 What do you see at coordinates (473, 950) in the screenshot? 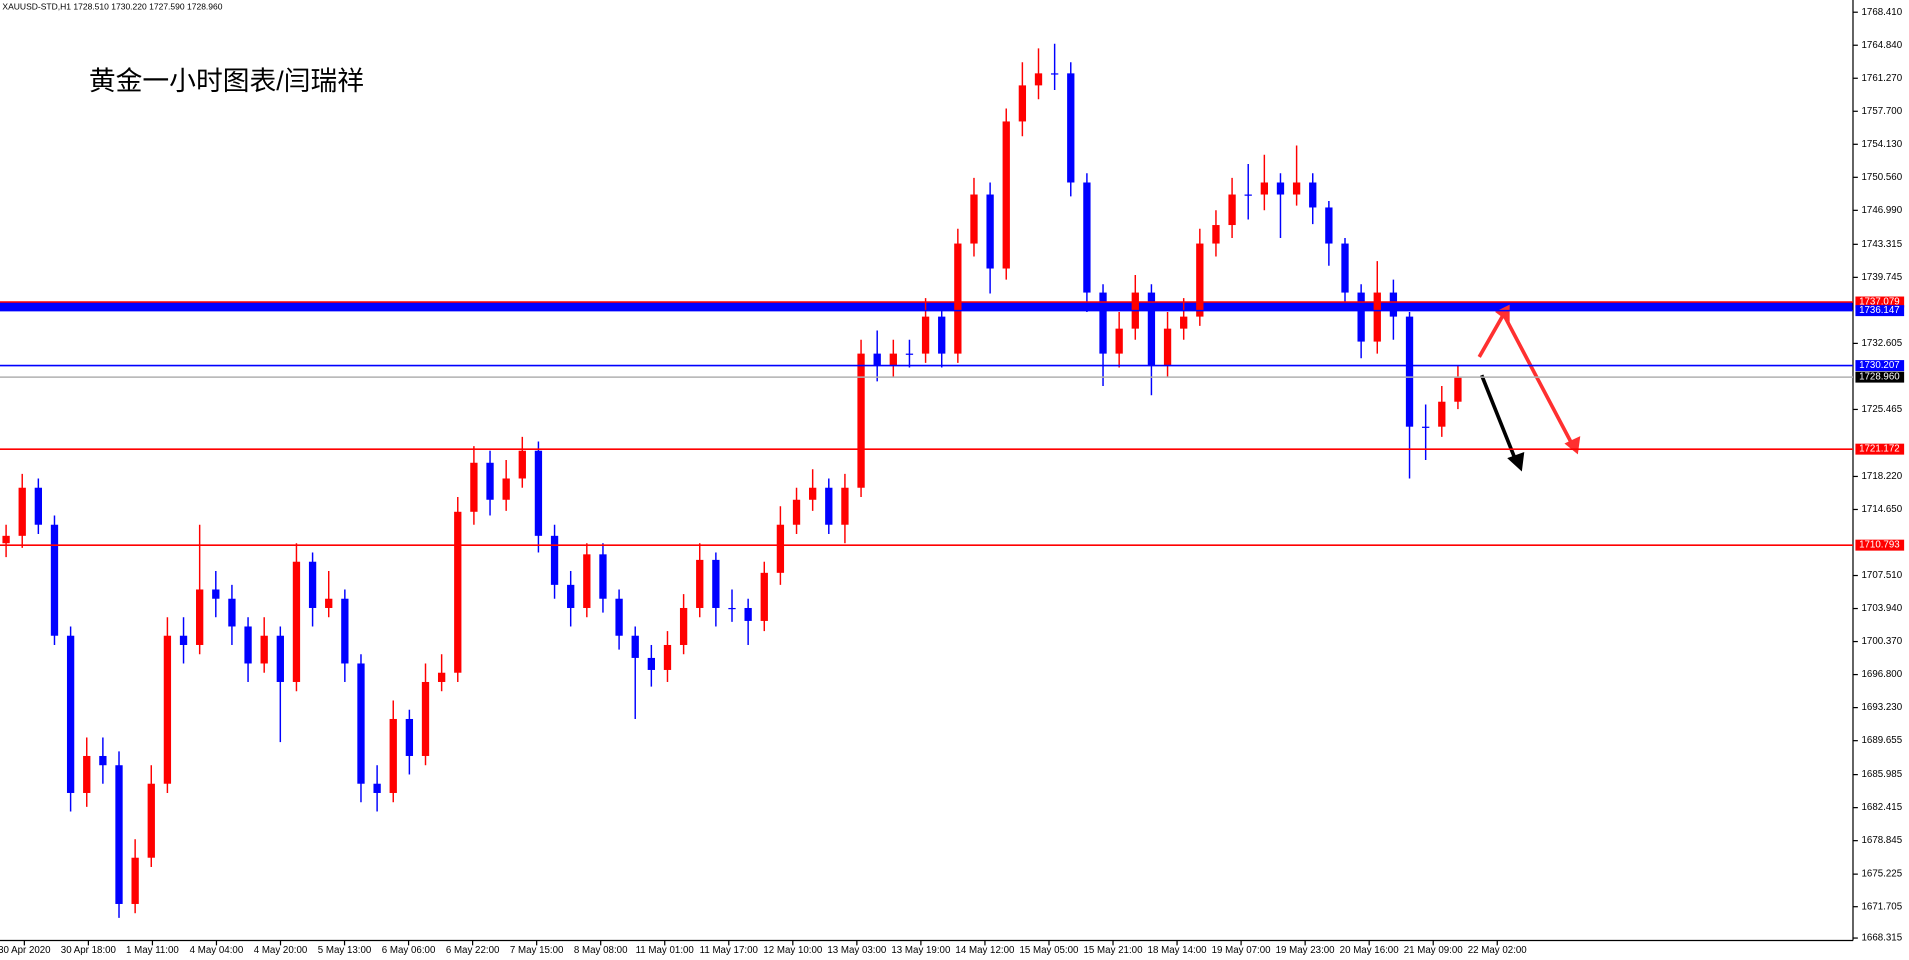
I see `x-tick-label: 6 May 22:00` at bounding box center [473, 950].